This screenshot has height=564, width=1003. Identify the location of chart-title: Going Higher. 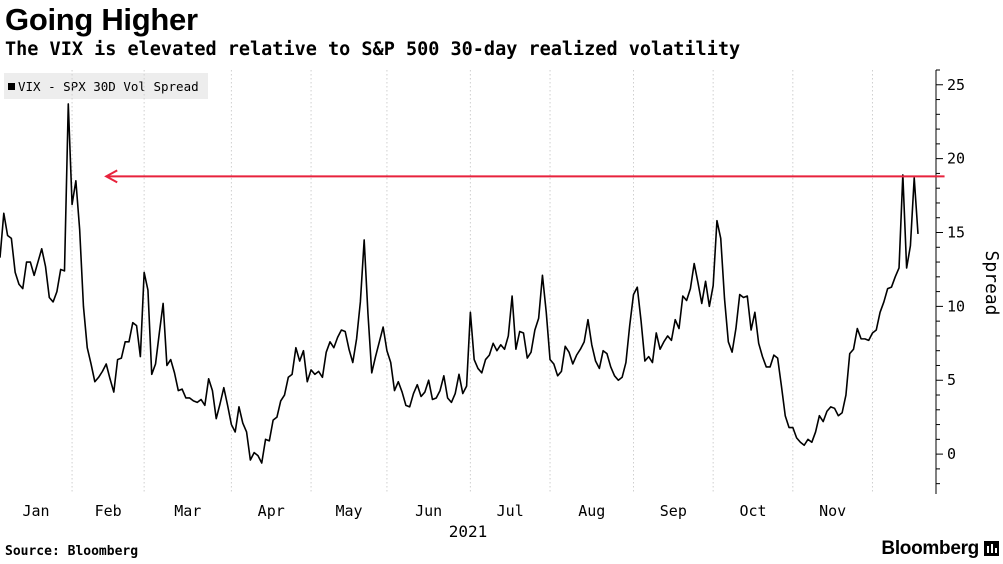
(101, 19).